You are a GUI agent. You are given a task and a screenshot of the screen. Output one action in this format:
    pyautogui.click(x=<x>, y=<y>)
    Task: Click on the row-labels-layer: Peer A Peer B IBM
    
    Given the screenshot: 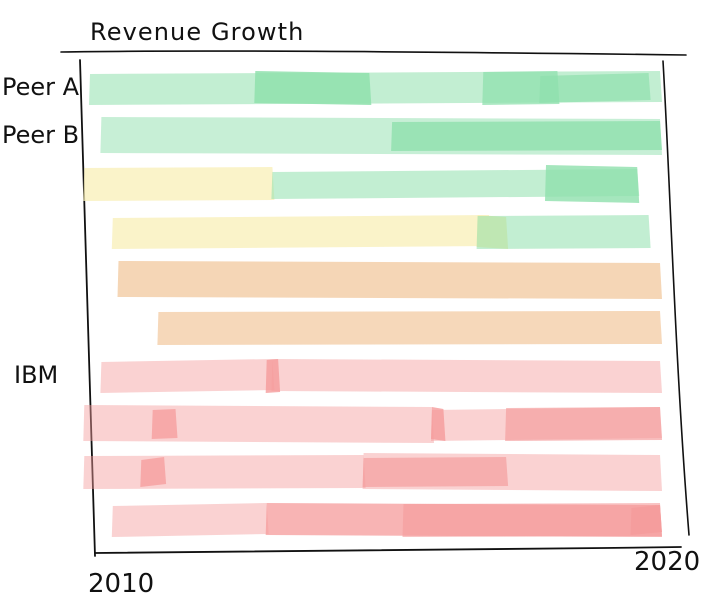 What is the action you would take?
    pyautogui.click(x=41, y=231)
    